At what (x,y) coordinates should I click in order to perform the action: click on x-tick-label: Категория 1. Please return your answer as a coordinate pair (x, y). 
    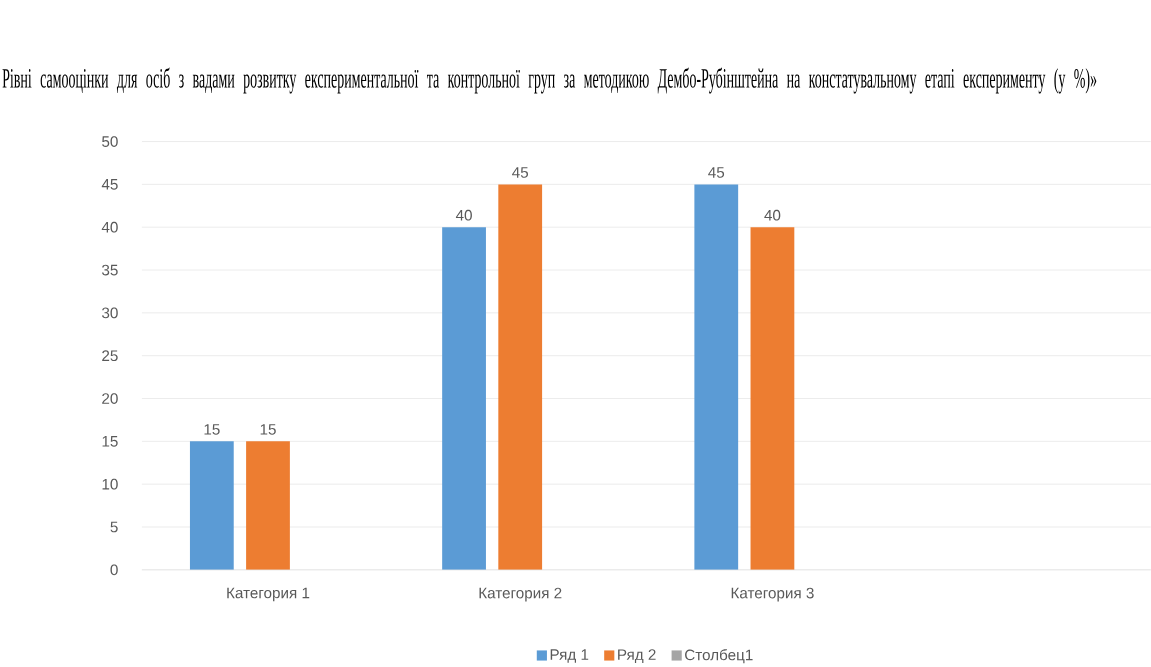
    Looking at the image, I should click on (268, 594).